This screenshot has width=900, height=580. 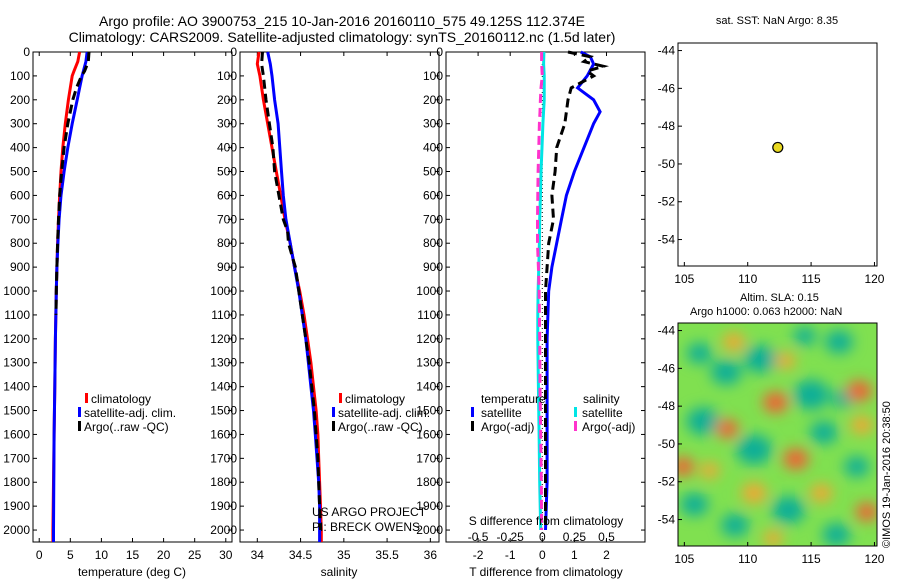 What do you see at coordinates (223, 339) in the screenshot?
I see `depth-tick-label: 1200` at bounding box center [223, 339].